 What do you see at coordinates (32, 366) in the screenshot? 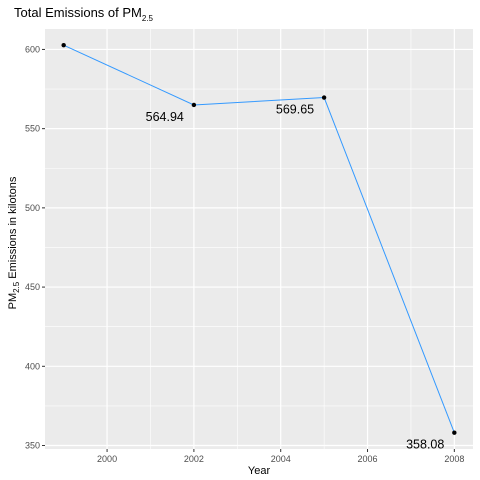
I see `y-tick-label: 400` at bounding box center [32, 366].